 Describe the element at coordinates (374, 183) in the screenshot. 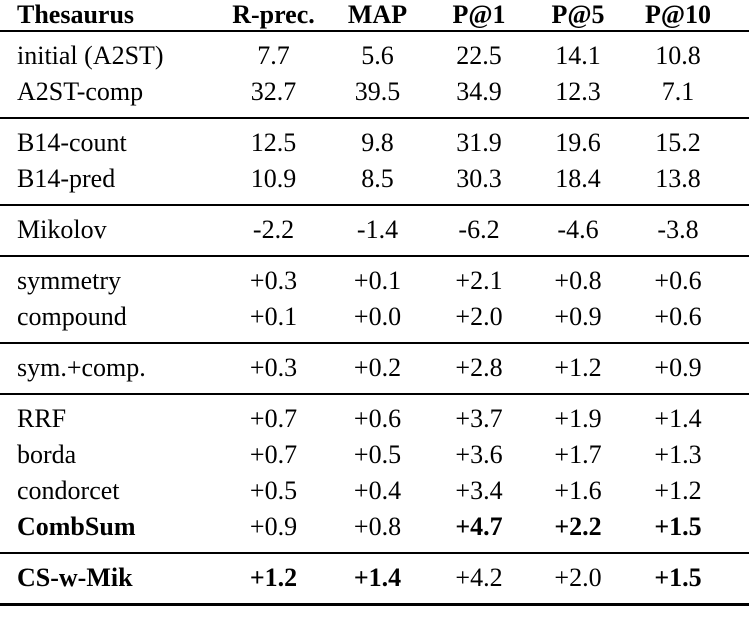

I see `table-row: B14-pred 10.9 8.5 30.3 18.4 13.8` at that location.